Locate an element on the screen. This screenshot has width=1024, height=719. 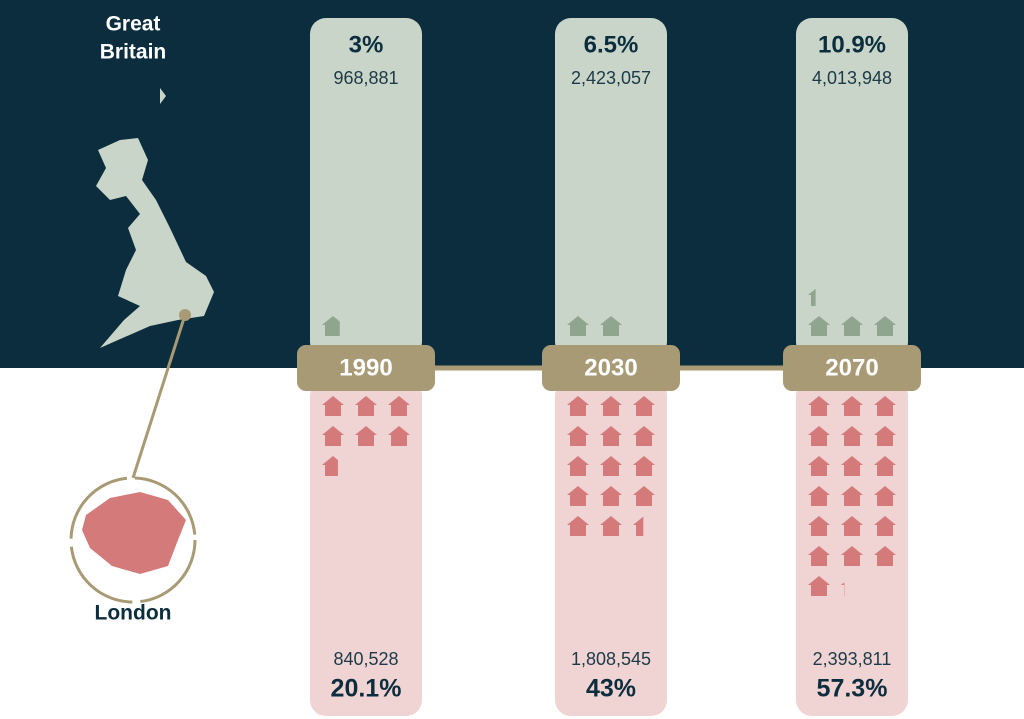
gb-count: 968,881 is located at coordinates (365, 78).